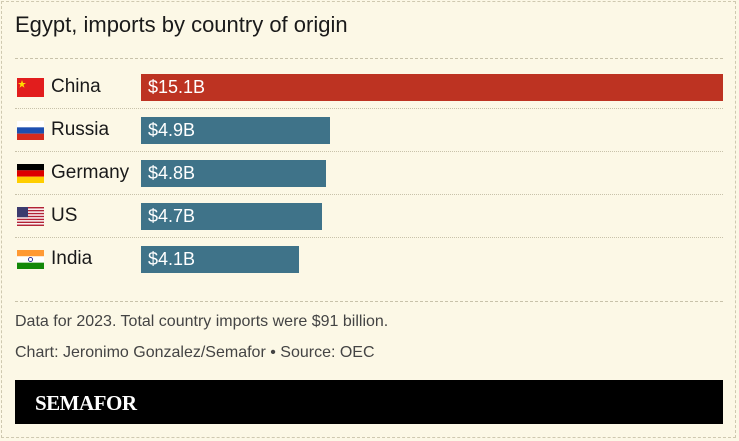 The height and width of the screenshot is (441, 739). What do you see at coordinates (86, 403) in the screenshot?
I see `semafor-logo: SEMAFOR` at bounding box center [86, 403].